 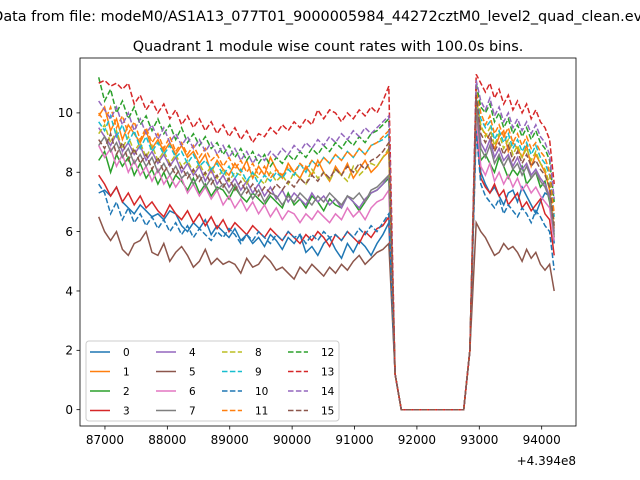 What do you see at coordinates (327, 353) in the screenshot?
I see `legend-label-12: 12` at bounding box center [327, 353].